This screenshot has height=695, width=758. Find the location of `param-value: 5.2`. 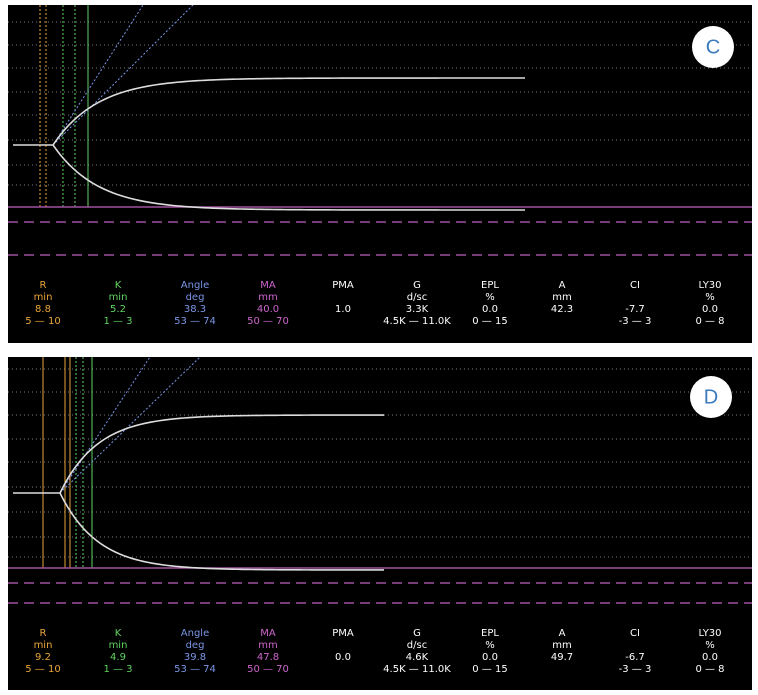

param-value: 5.2 is located at coordinates (118, 309).